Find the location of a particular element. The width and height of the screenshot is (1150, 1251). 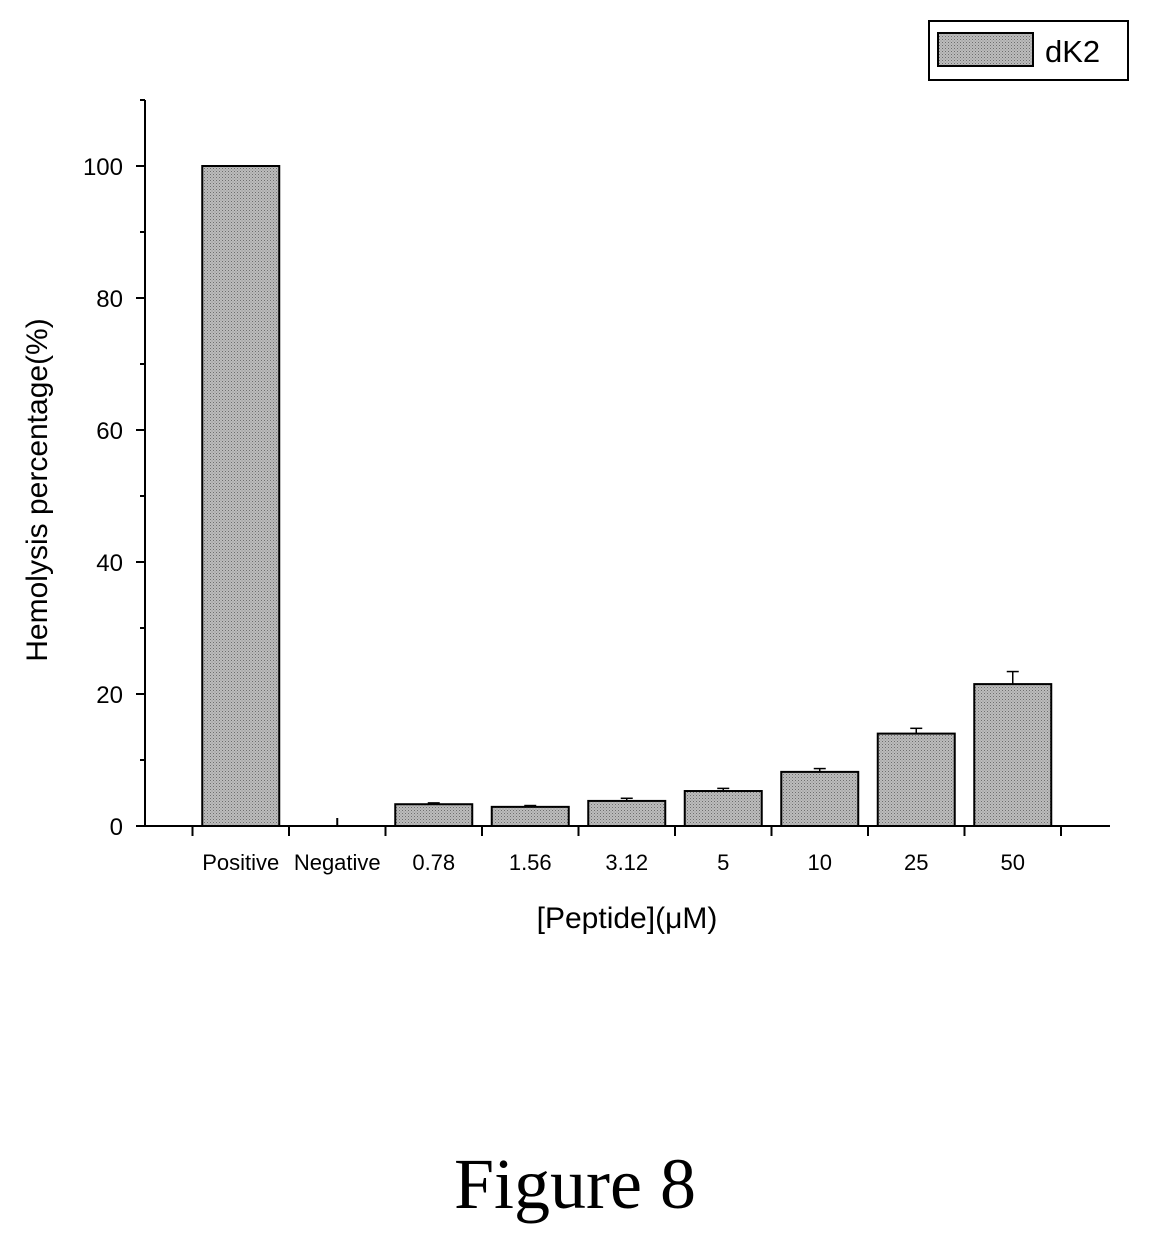

legend-label: dK2 is located at coordinates (1072, 51).